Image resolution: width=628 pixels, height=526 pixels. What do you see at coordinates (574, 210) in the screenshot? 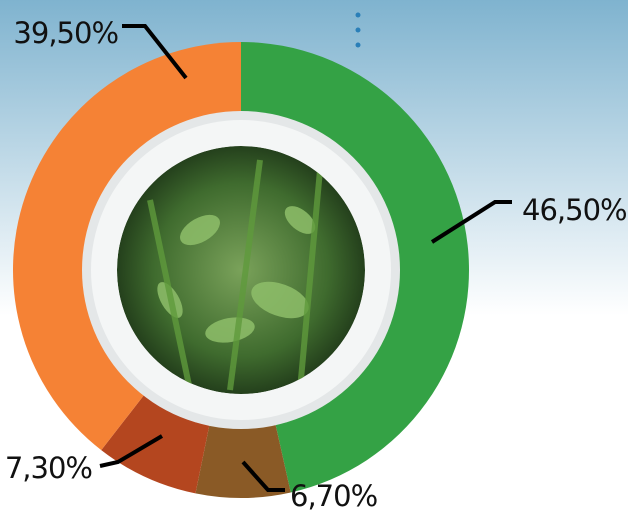
I see `value-label: 46,50%` at bounding box center [574, 210].